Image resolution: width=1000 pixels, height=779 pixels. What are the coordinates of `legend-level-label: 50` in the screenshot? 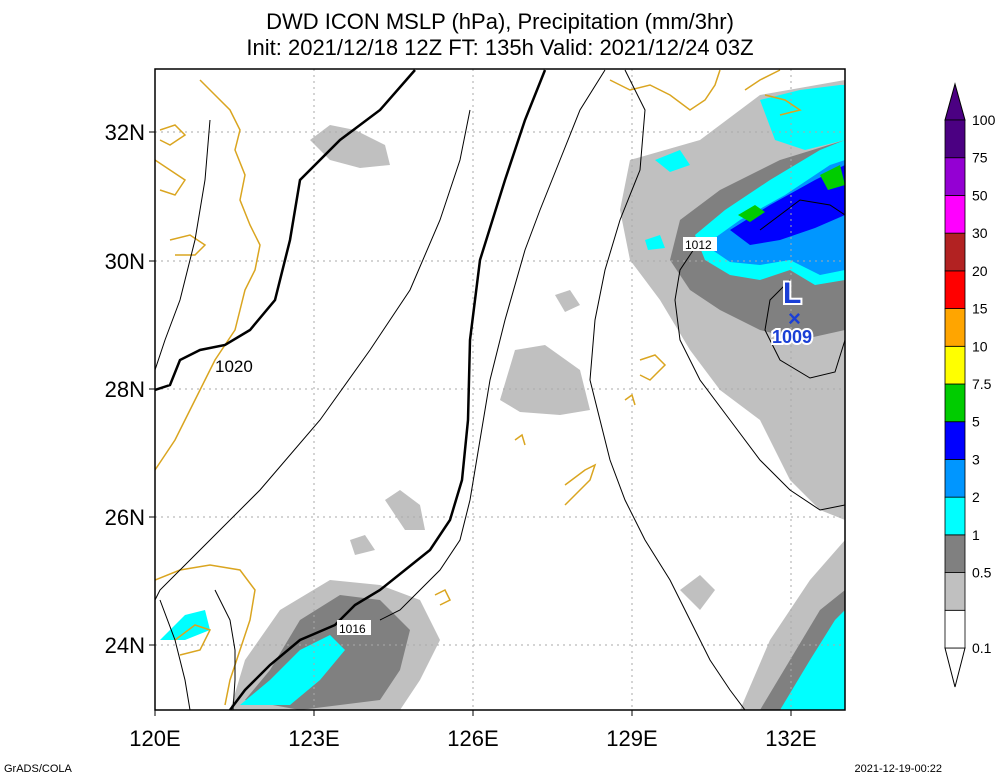 It's located at (980, 195).